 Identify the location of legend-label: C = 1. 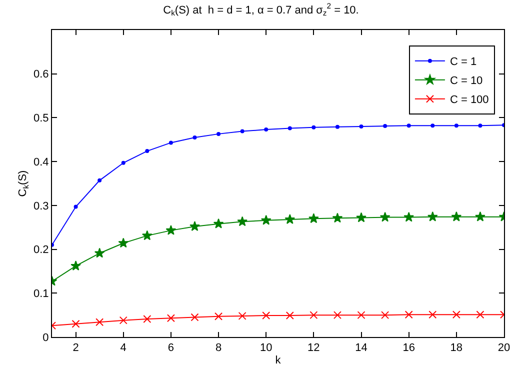
(463, 62).